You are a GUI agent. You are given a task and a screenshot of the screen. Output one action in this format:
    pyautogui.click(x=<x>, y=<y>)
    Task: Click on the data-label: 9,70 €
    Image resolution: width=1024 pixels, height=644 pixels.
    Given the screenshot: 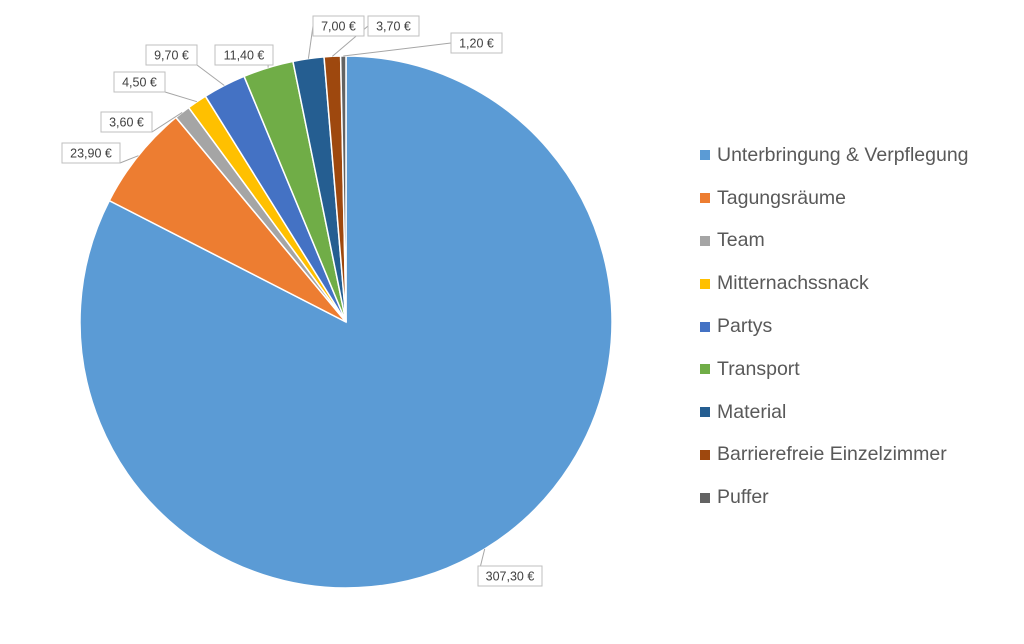 What is the action you would take?
    pyautogui.click(x=171, y=56)
    